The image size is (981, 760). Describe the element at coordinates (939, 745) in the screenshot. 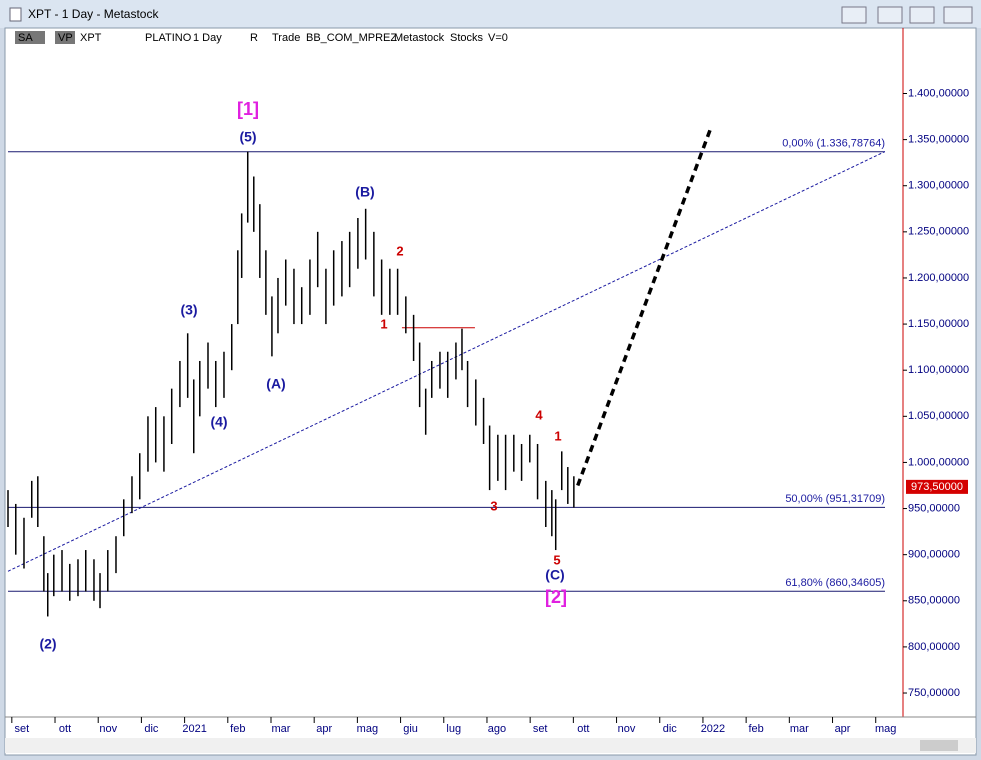

I see `scroll-thumb` at that location.